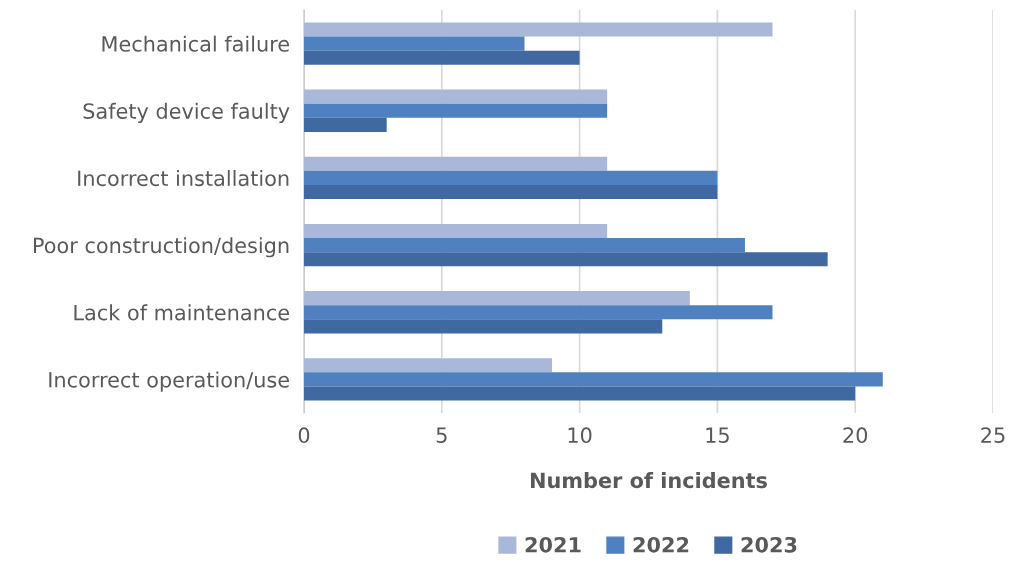 The image size is (1009, 561). Describe the element at coordinates (161, 247) in the screenshot. I see `y-tick-label: Poor construction/design` at that location.